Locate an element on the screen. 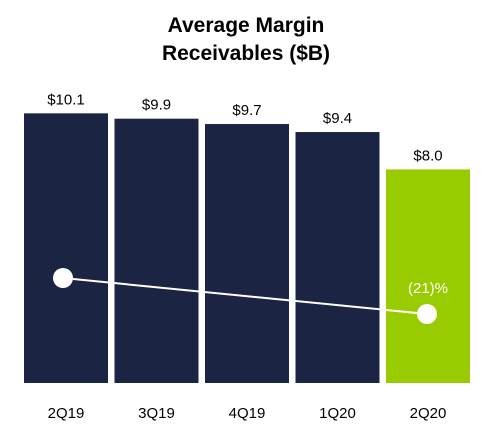  value-label-4q19: $9.7 is located at coordinates (246, 110).